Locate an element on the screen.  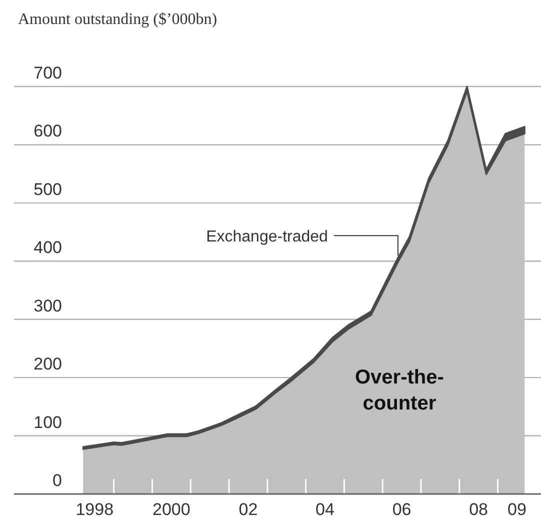
x-tick-label: 06 is located at coordinates (402, 509).